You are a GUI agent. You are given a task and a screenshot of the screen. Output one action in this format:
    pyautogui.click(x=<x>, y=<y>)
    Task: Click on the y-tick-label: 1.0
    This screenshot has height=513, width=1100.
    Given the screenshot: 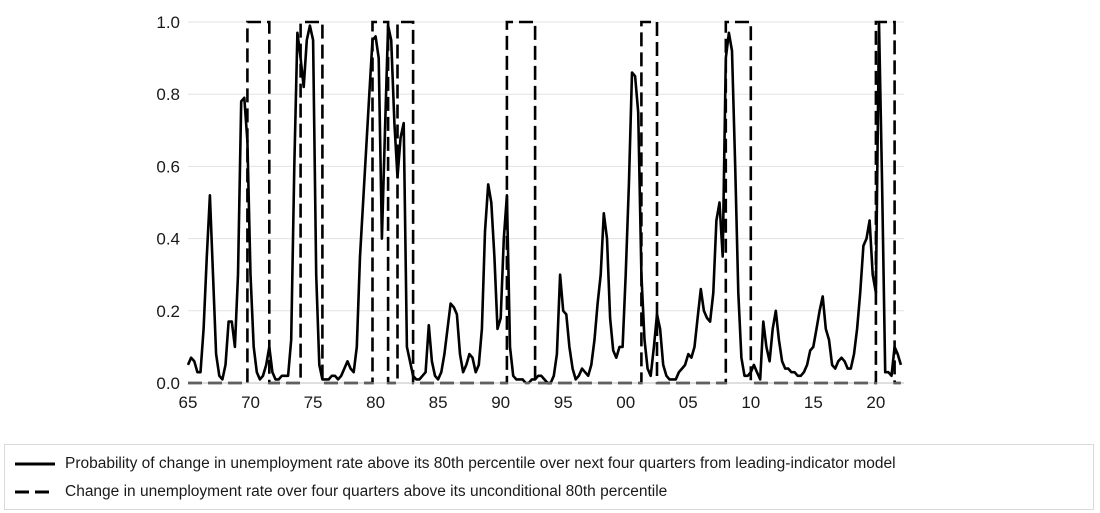 What is the action you would take?
    pyautogui.click(x=168, y=22)
    